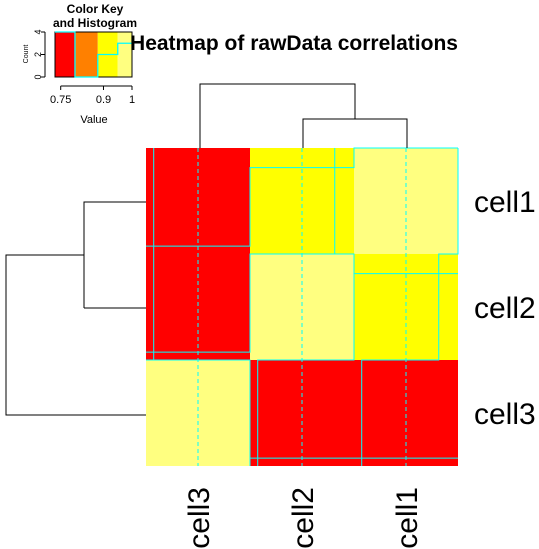  I want to click on chart-title: Heatmap of rawData correlations, so click(294, 43).